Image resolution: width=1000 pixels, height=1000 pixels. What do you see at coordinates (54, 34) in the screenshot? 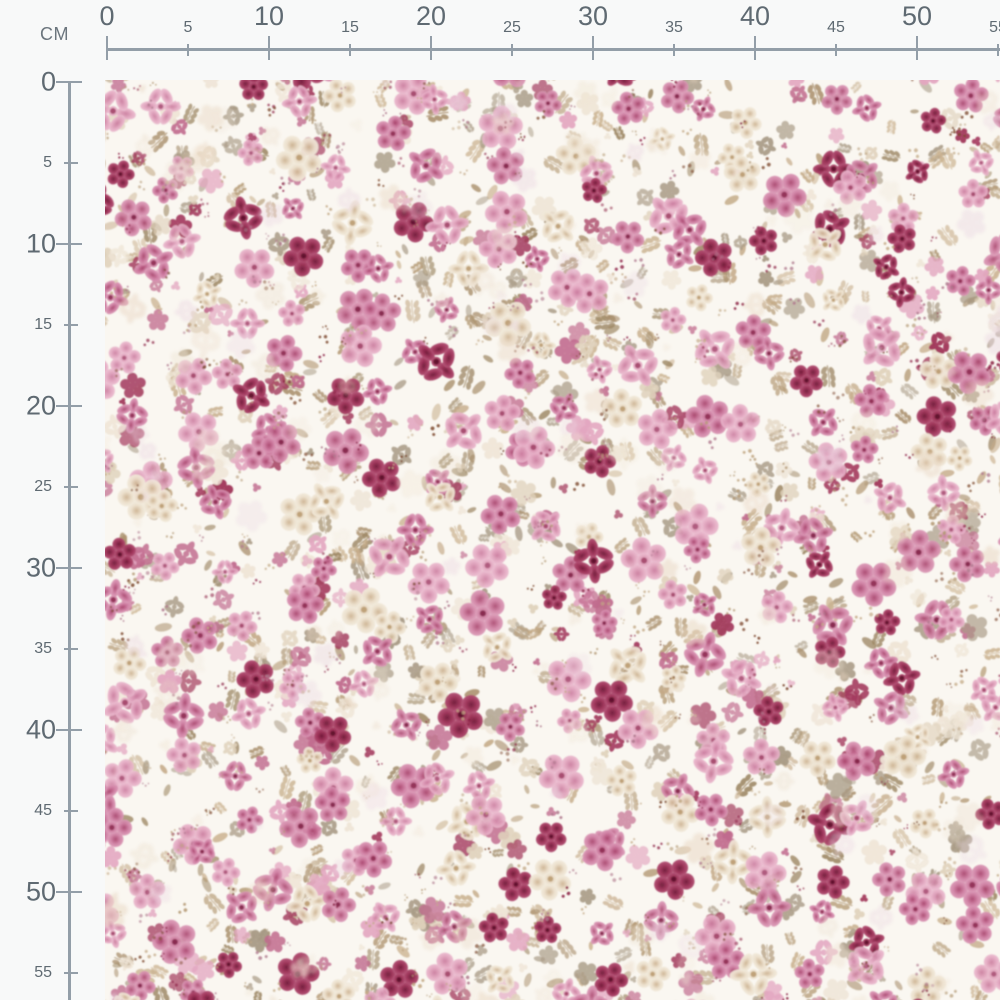
I see `ruler-unit-label: CM` at bounding box center [54, 34].